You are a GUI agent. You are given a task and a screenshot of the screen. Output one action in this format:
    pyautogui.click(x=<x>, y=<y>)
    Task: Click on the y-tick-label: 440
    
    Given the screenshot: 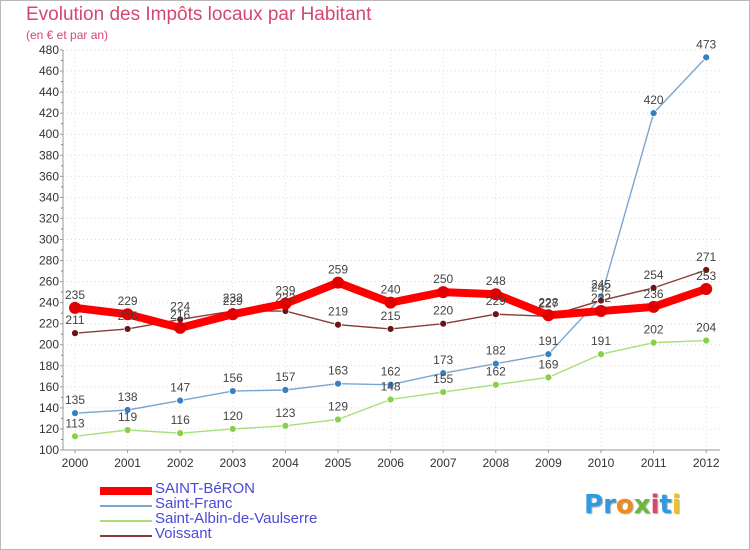 What is the action you would take?
    pyautogui.click(x=49, y=92)
    